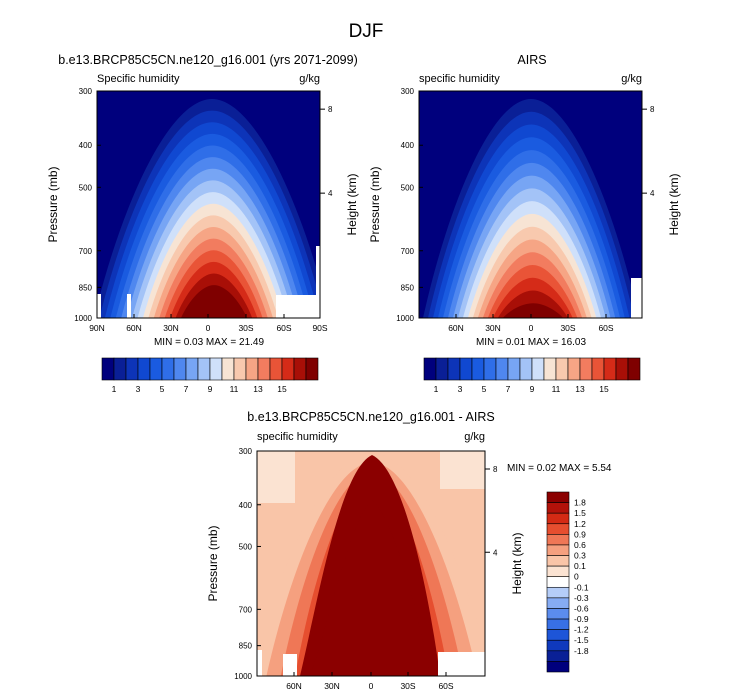  Describe the element at coordinates (493, 328) in the screenshot. I see `x-tick-label: 30N` at that location.